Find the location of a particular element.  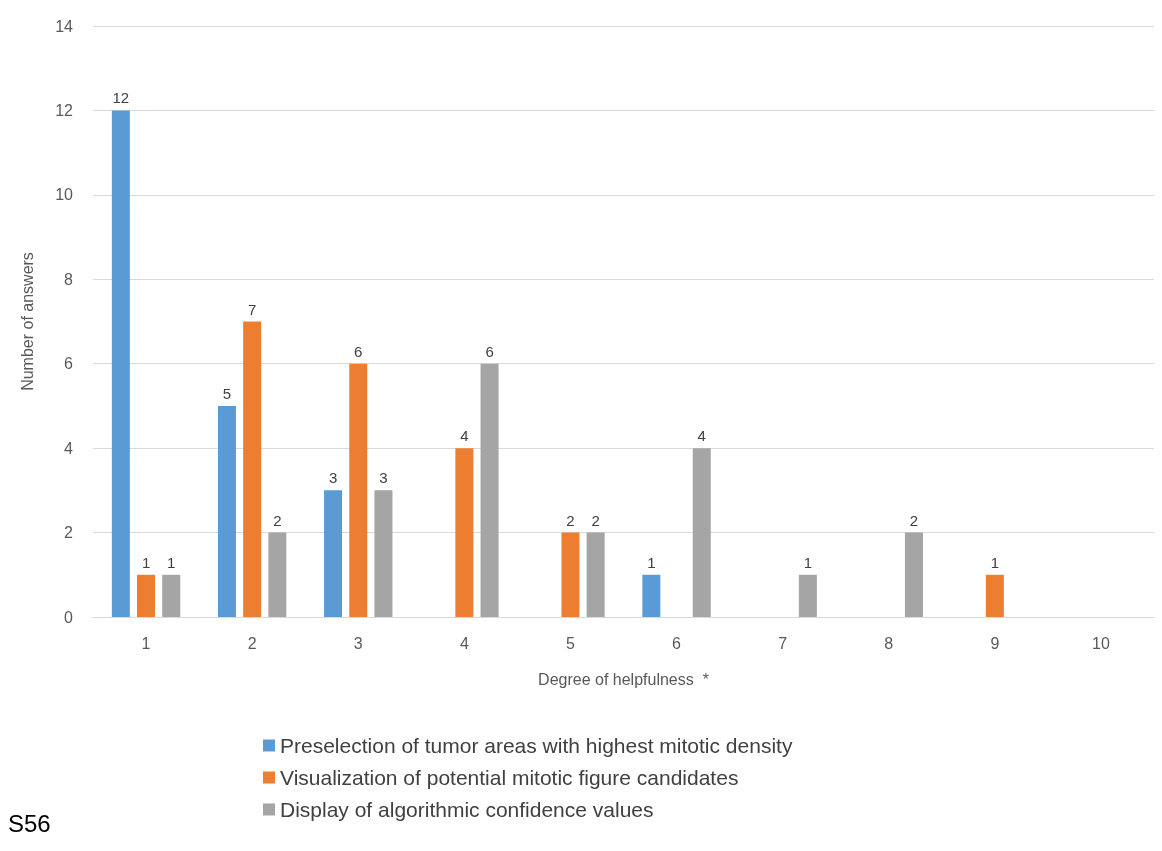

x-tick-label: 2 is located at coordinates (252, 643).